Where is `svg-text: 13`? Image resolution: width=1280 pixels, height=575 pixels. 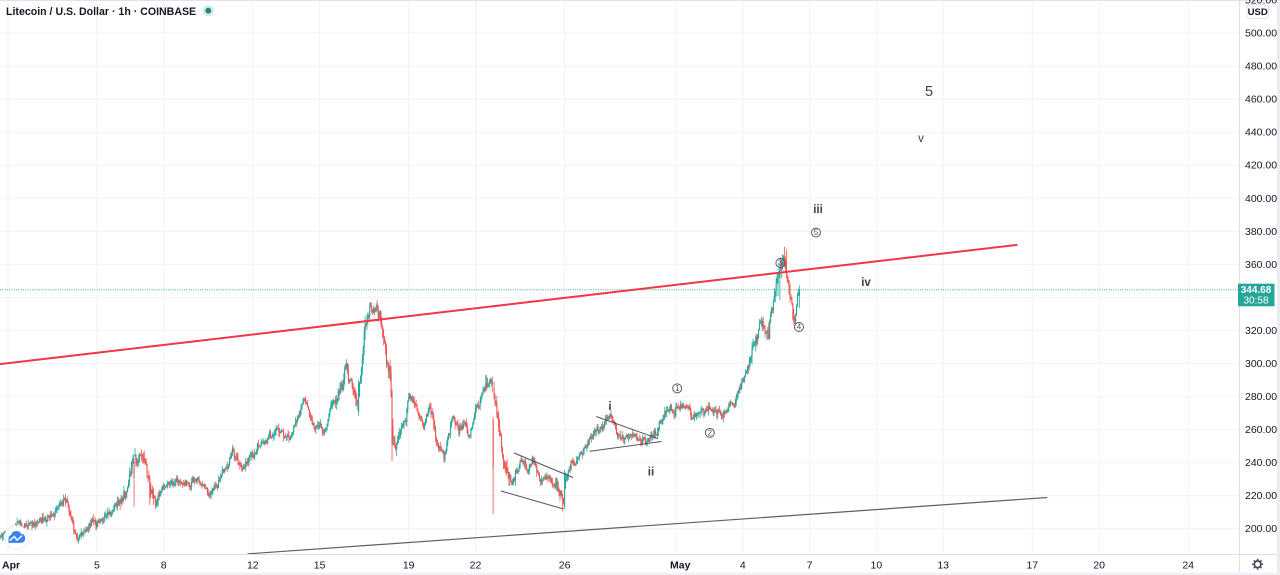
svg-text: 13 is located at coordinates (943, 566).